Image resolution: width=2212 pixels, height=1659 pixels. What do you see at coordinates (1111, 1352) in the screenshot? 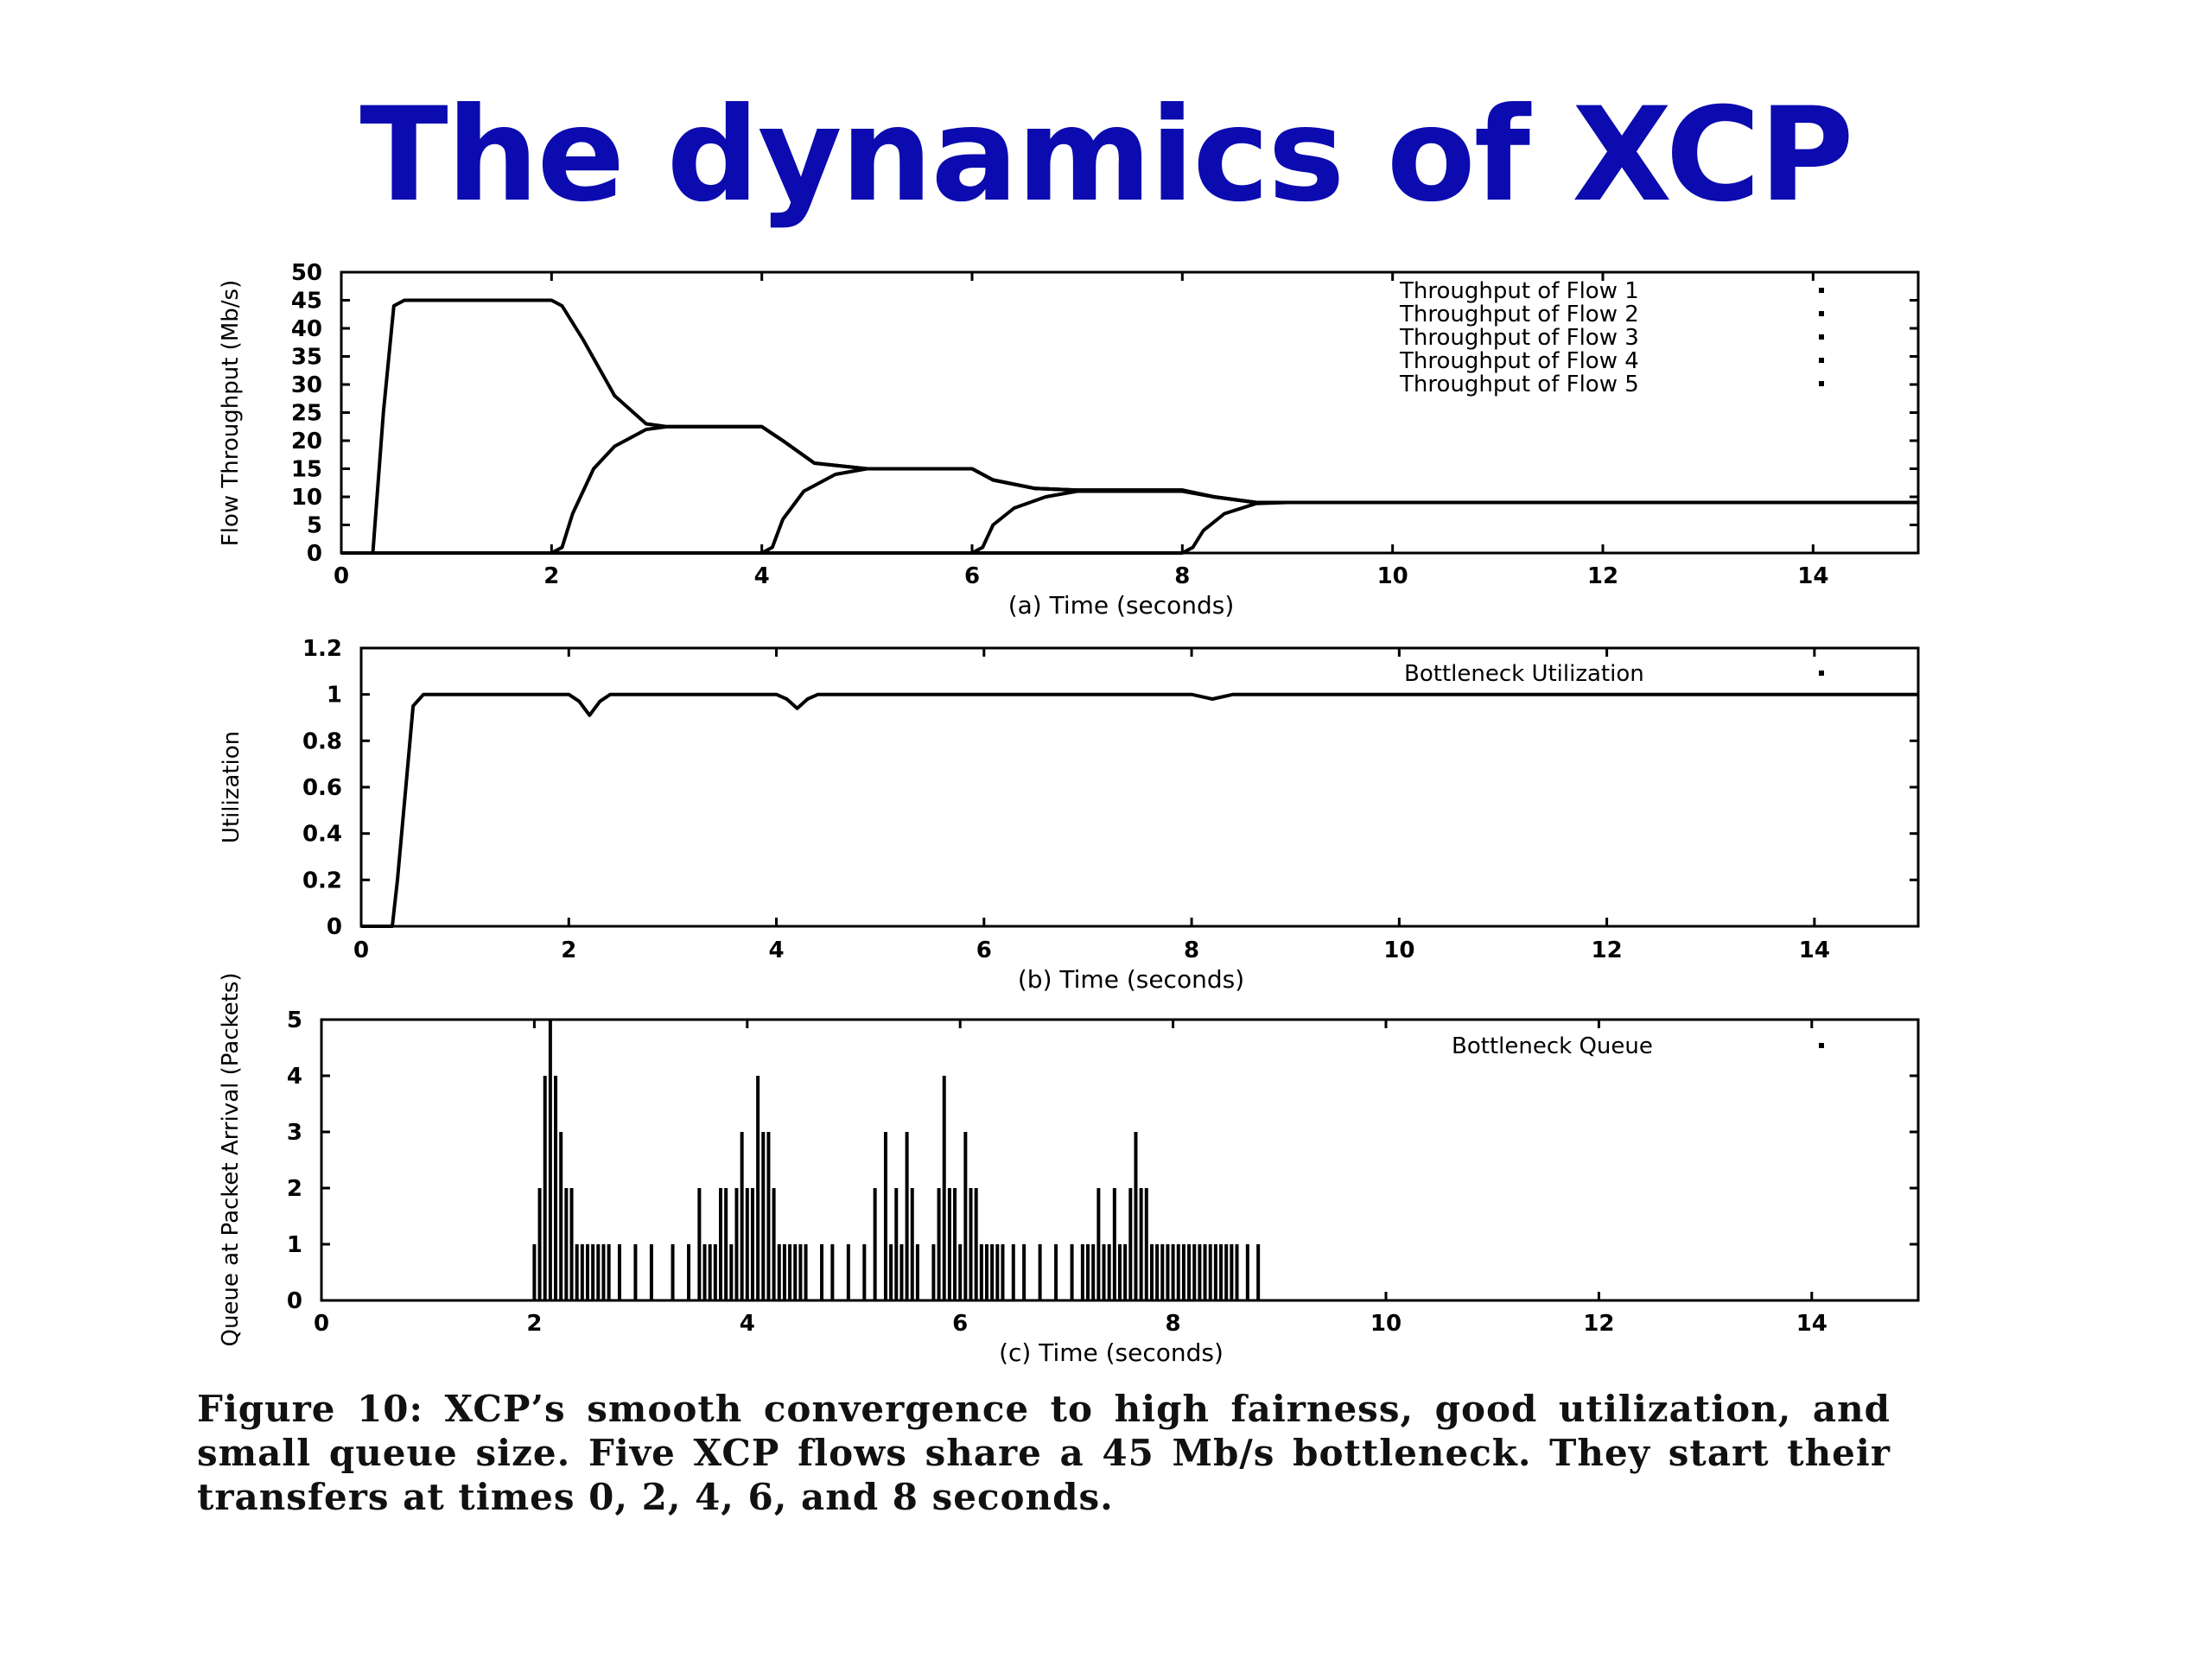
I see `x-axis-label: (c) Time (seconds)` at bounding box center [1111, 1352].